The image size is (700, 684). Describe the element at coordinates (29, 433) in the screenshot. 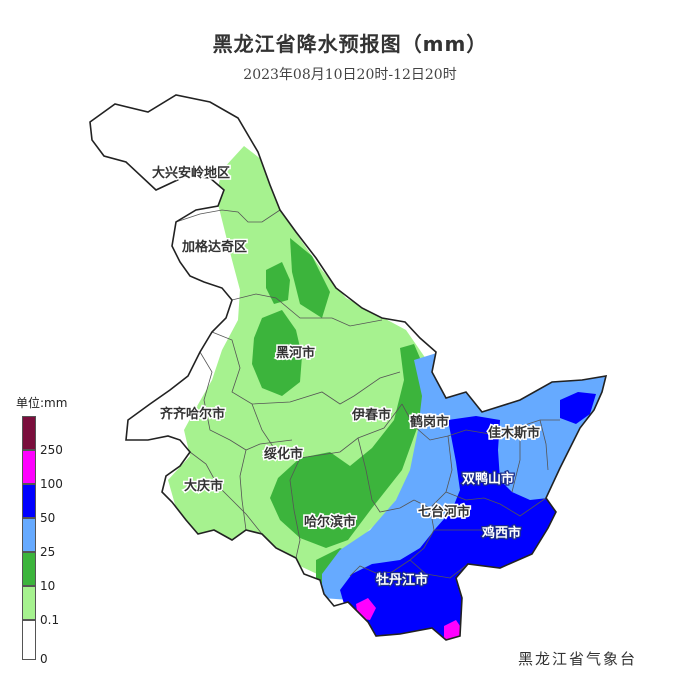

I see `legend-swatch-250-plus` at that location.